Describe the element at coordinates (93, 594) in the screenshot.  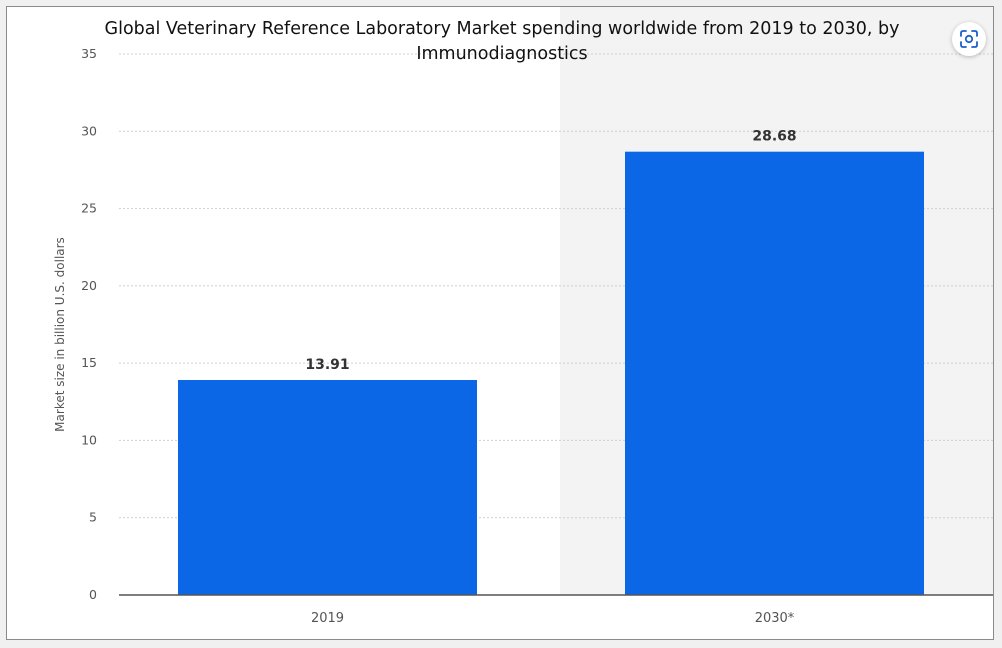
I see `y-tick-label: 0` at that location.